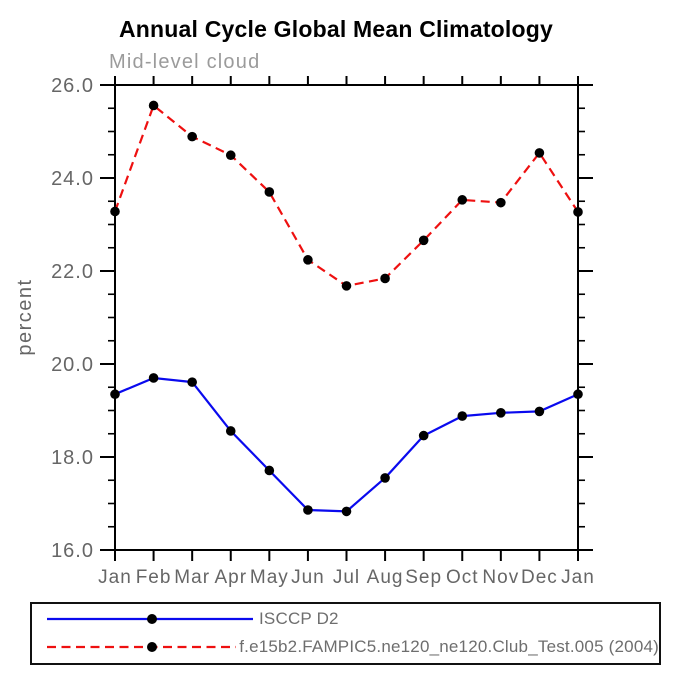 The image size is (684, 684). Describe the element at coordinates (72, 179) in the screenshot. I see `y-tick-label: 24.0` at that location.